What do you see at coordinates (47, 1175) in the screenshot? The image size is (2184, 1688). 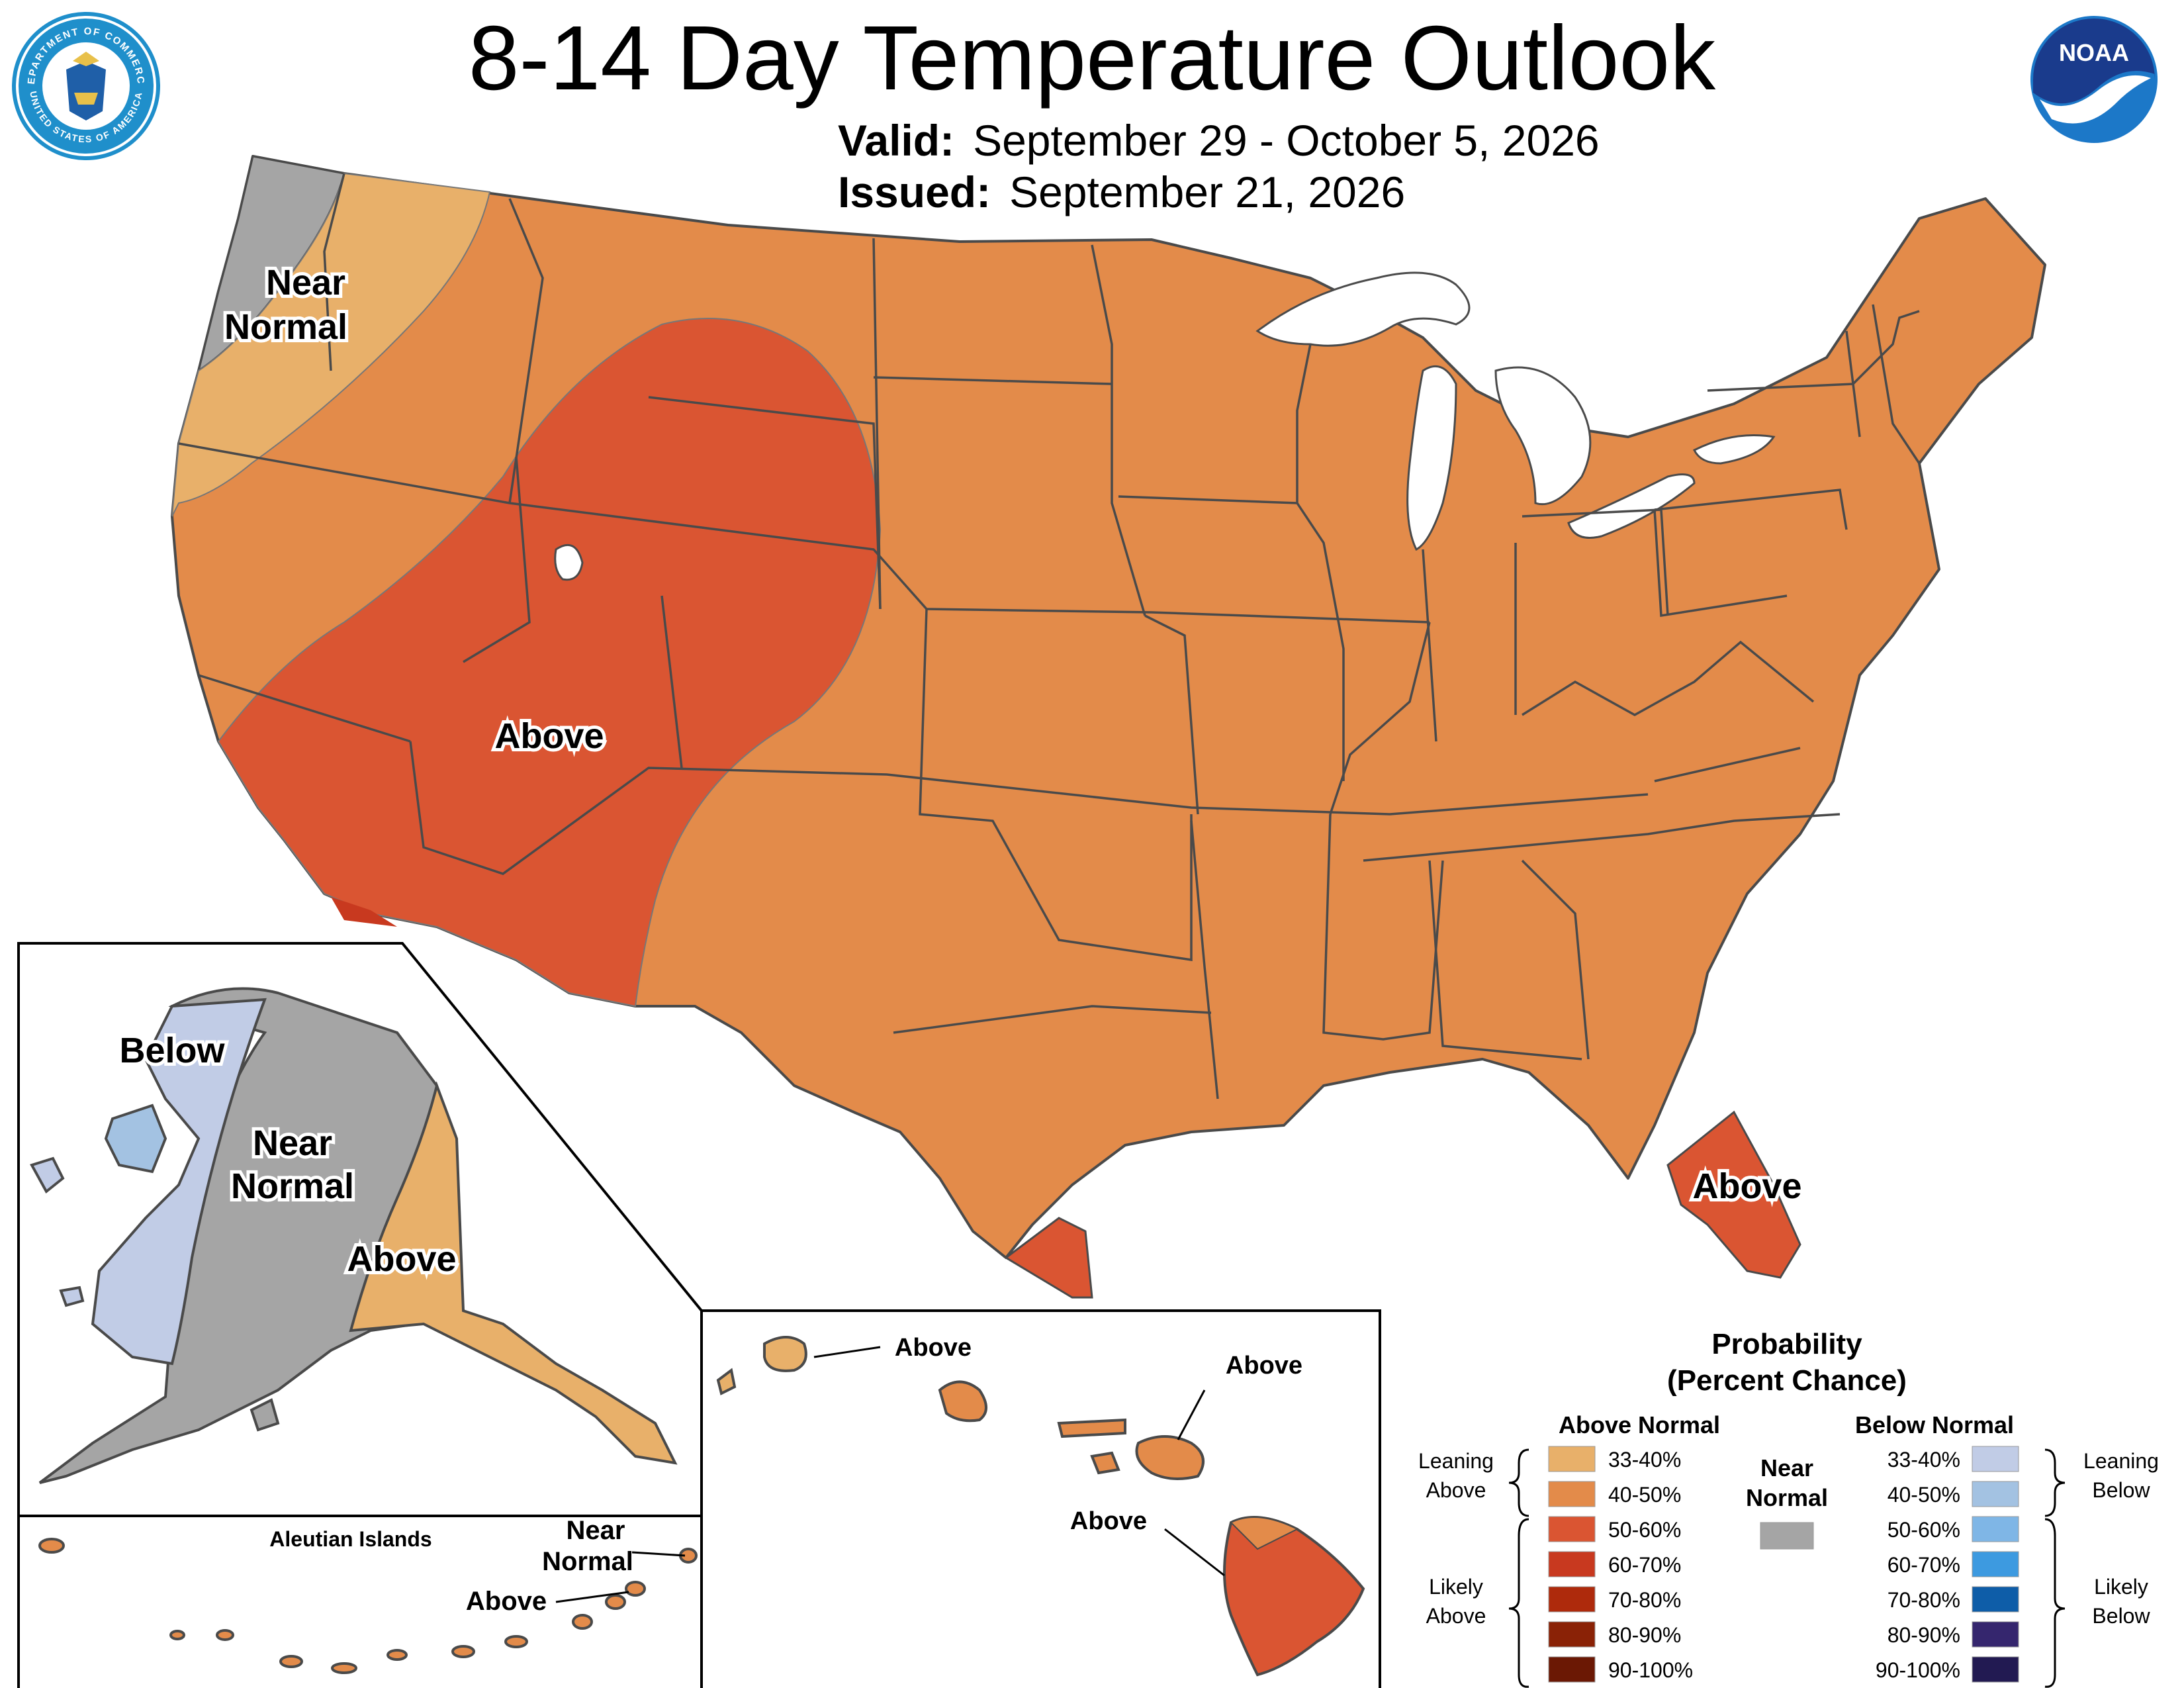 I see `alaska-island-small` at bounding box center [47, 1175].